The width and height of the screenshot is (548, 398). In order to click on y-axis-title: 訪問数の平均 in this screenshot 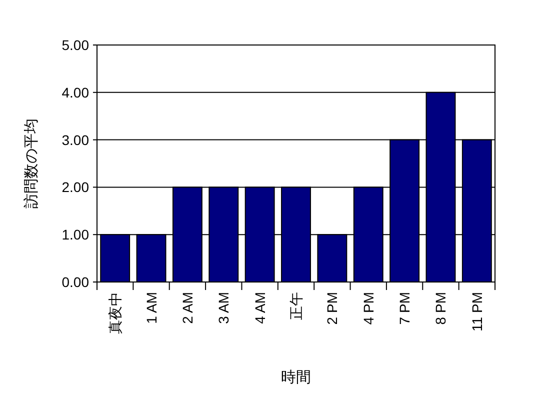, I will do `click(31, 163)`.